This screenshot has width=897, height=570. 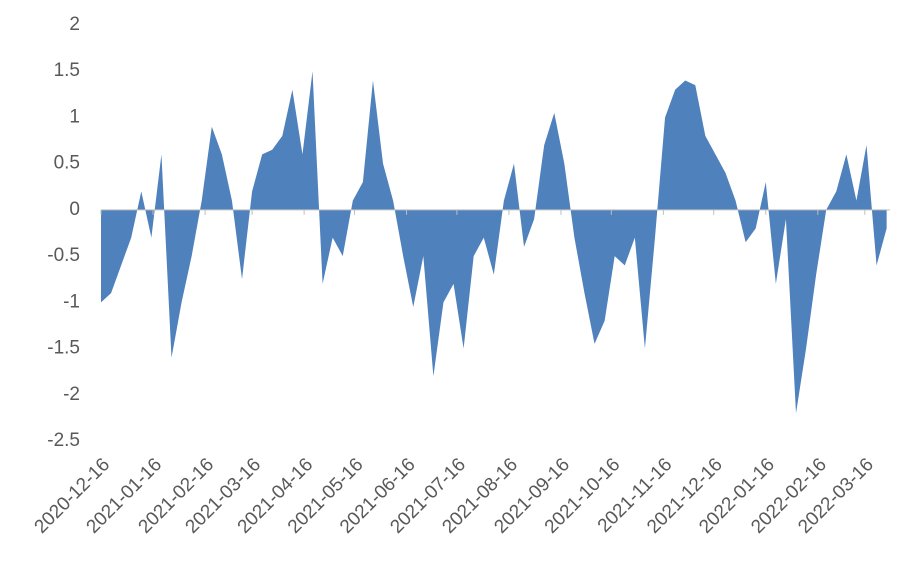 I want to click on y-tick-label: 0.5, so click(x=67, y=163).